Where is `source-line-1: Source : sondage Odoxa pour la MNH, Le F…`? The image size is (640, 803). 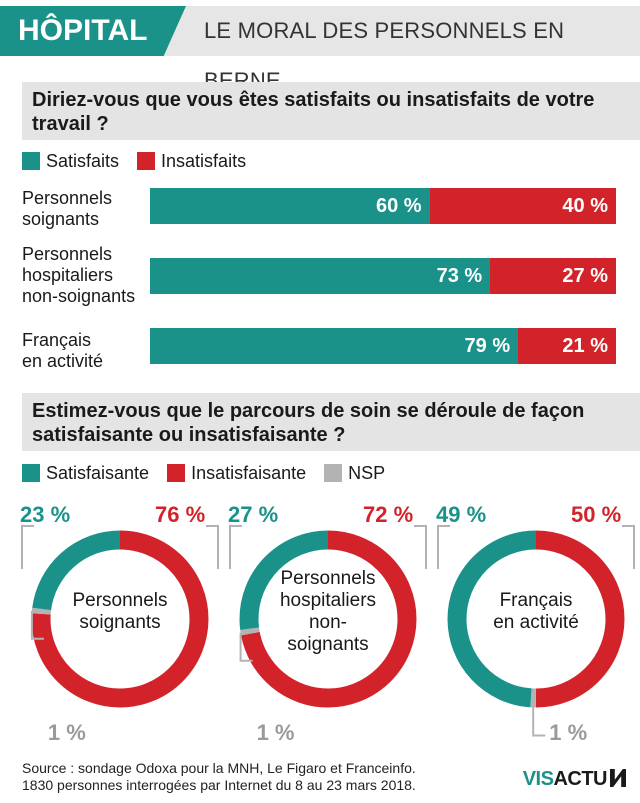
source-line-1: Source : sondage Odoxa pour la MNH, Le F… is located at coordinates (219, 768).